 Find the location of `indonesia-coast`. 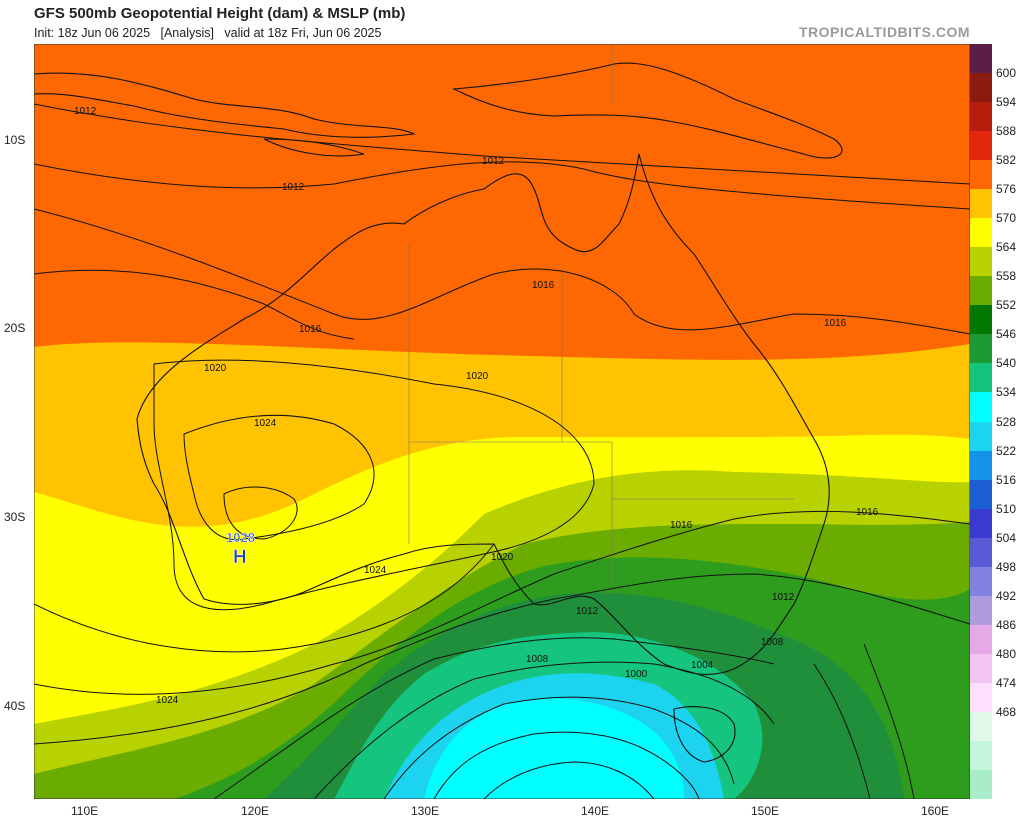

indonesia-coast is located at coordinates (225, 105).